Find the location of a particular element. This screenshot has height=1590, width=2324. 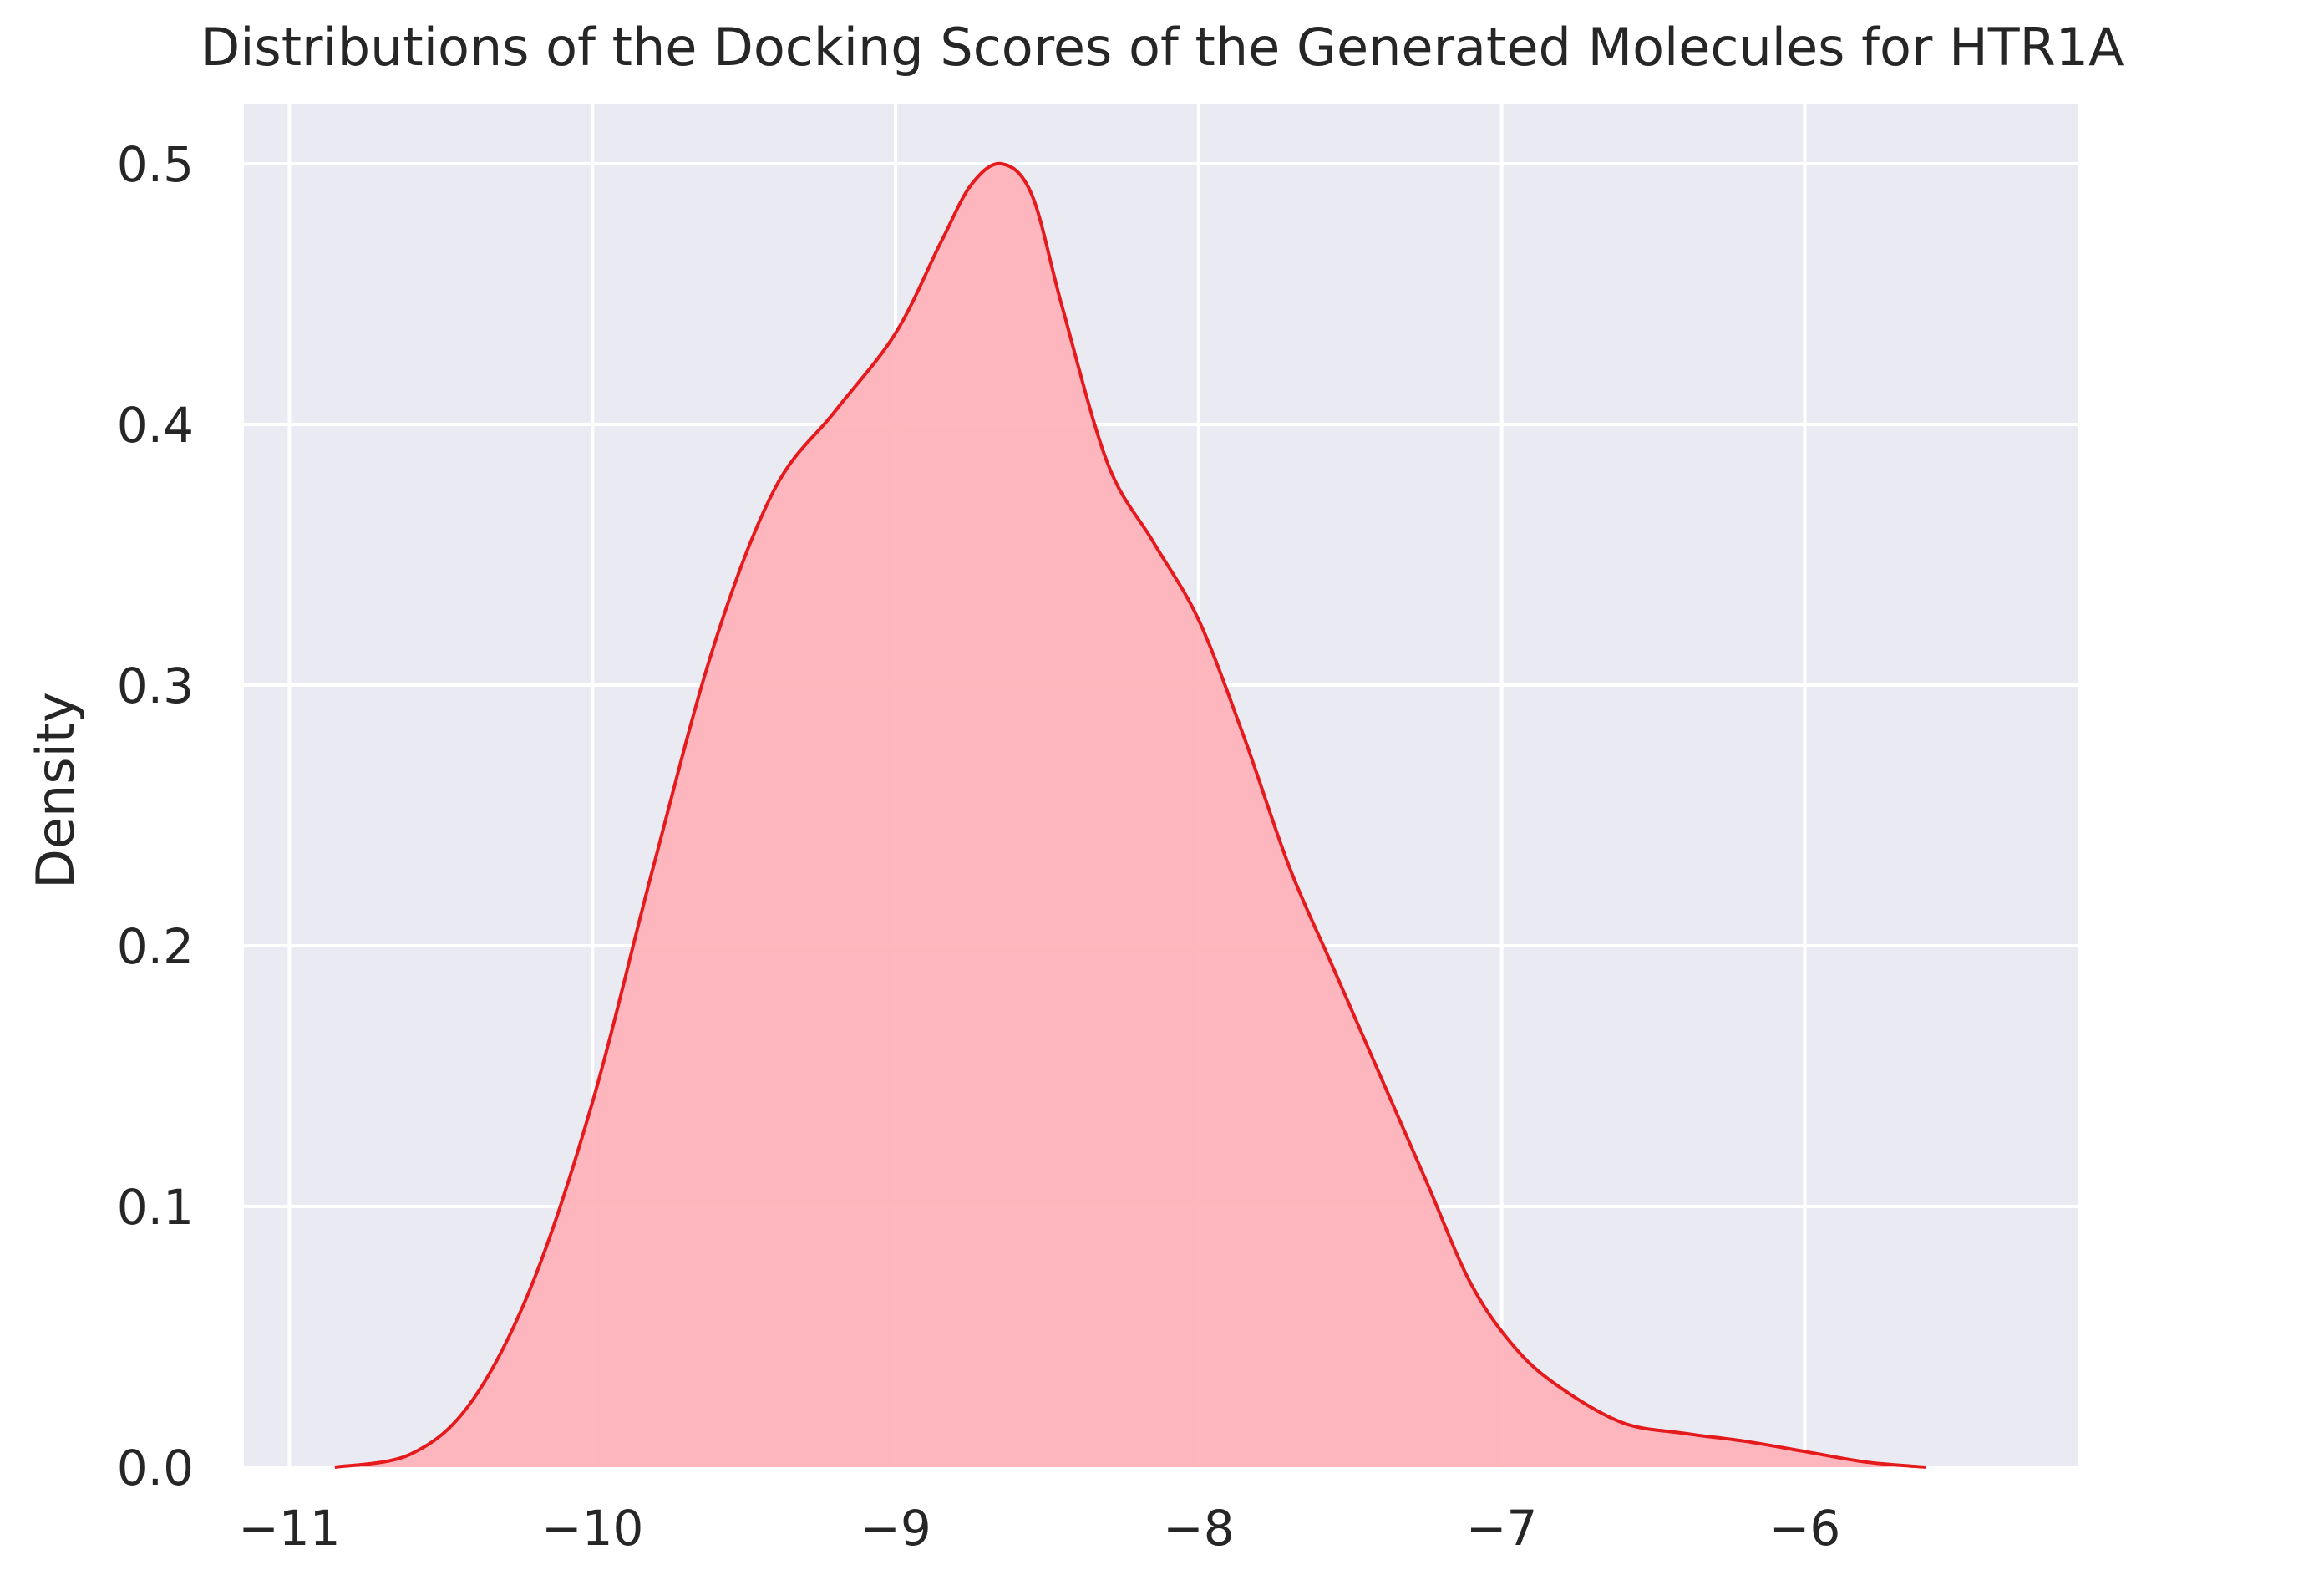

y-tick-label: 0.5 is located at coordinates (155, 164).